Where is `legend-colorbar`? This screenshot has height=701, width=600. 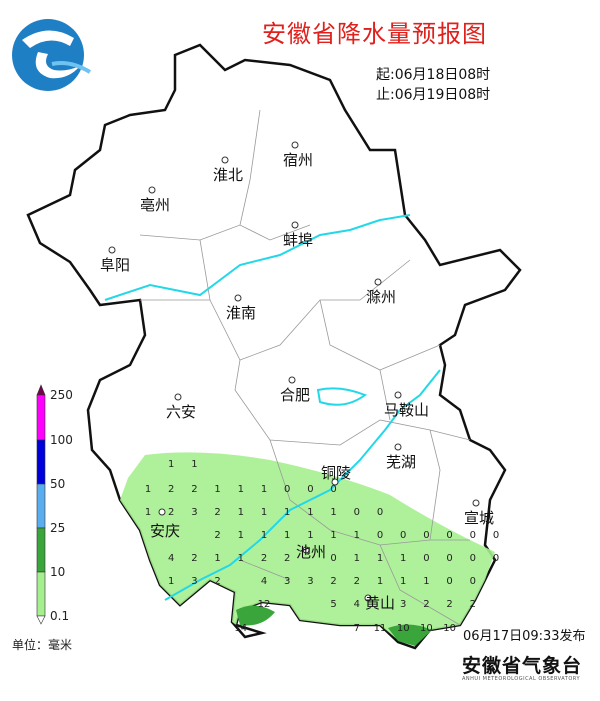 legend-colorbar is located at coordinates (41, 504).